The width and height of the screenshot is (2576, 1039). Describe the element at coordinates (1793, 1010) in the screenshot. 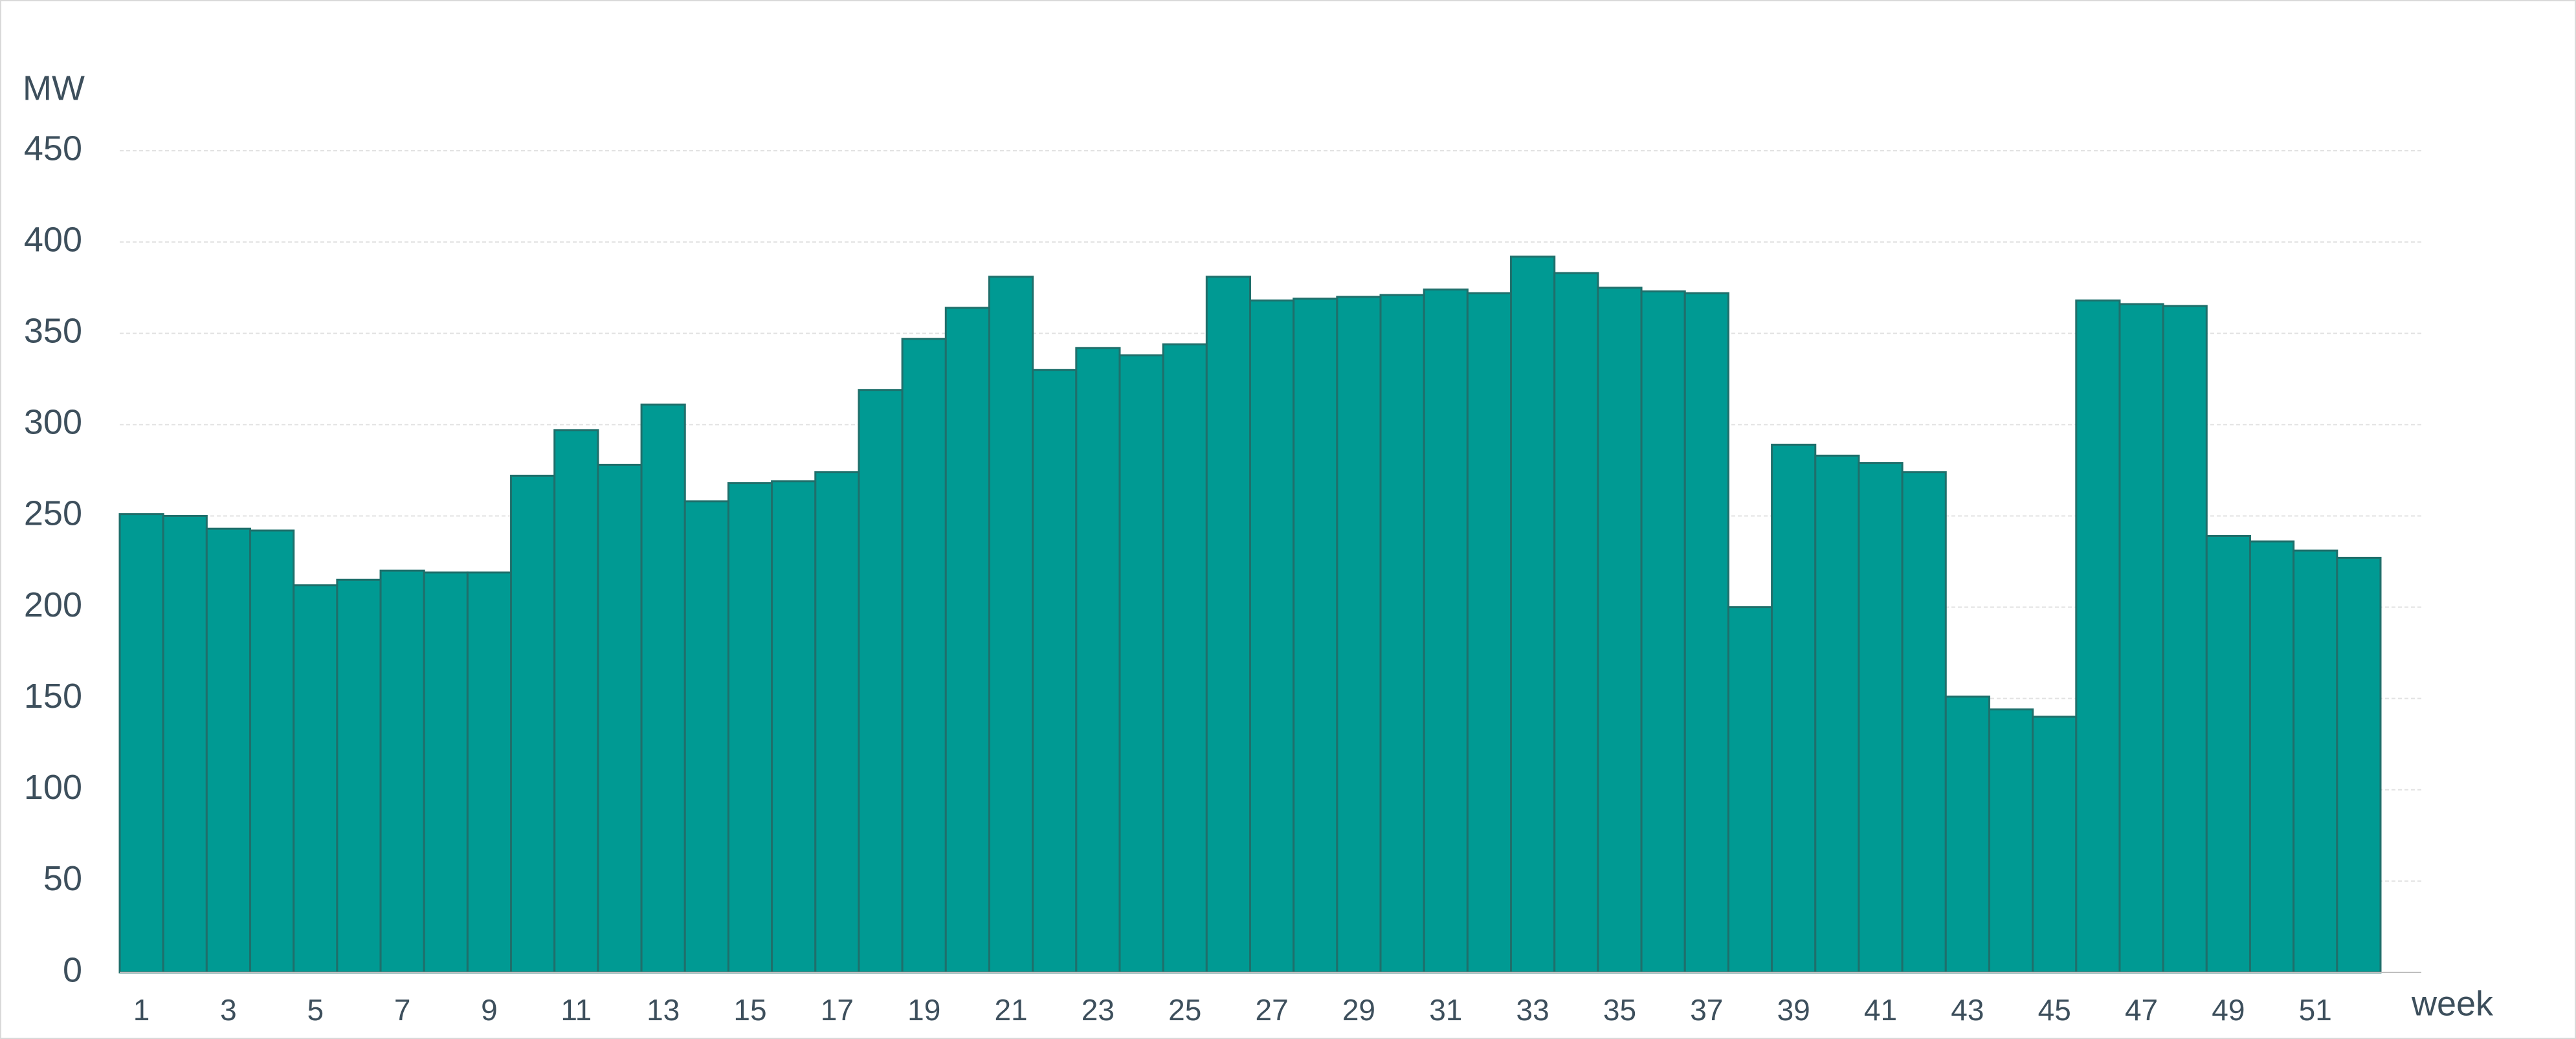

I see `x-tick-label: 39` at that location.